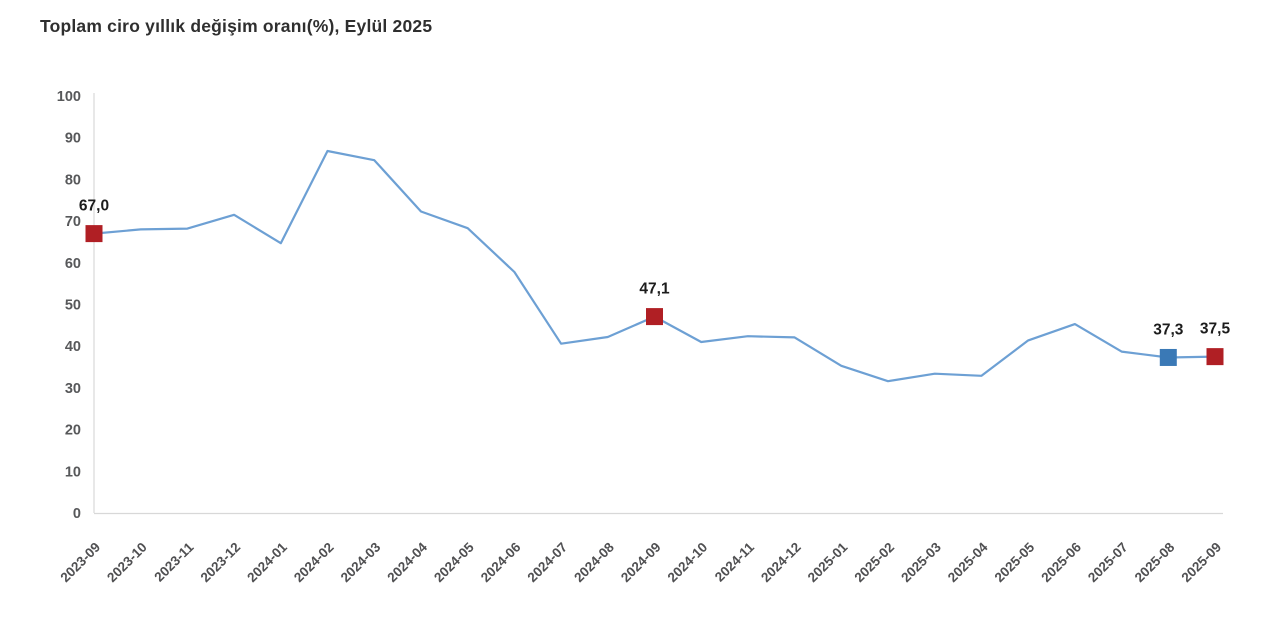 Image resolution: width=1280 pixels, height=640 pixels. I want to click on x-tick-label: 2024-07, so click(548, 563).